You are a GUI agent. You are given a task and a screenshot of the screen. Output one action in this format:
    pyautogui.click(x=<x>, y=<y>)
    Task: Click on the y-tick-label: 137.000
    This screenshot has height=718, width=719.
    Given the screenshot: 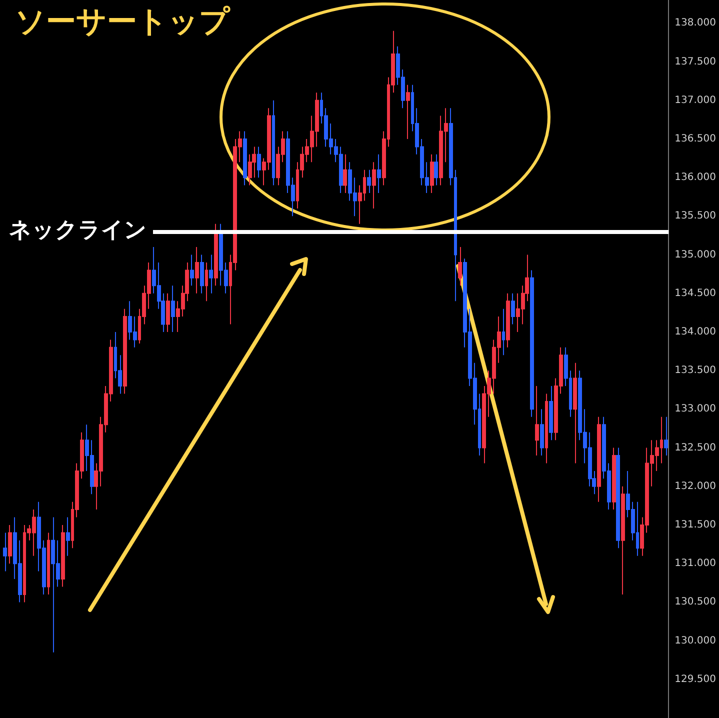 What is the action you would take?
    pyautogui.click(x=695, y=100)
    